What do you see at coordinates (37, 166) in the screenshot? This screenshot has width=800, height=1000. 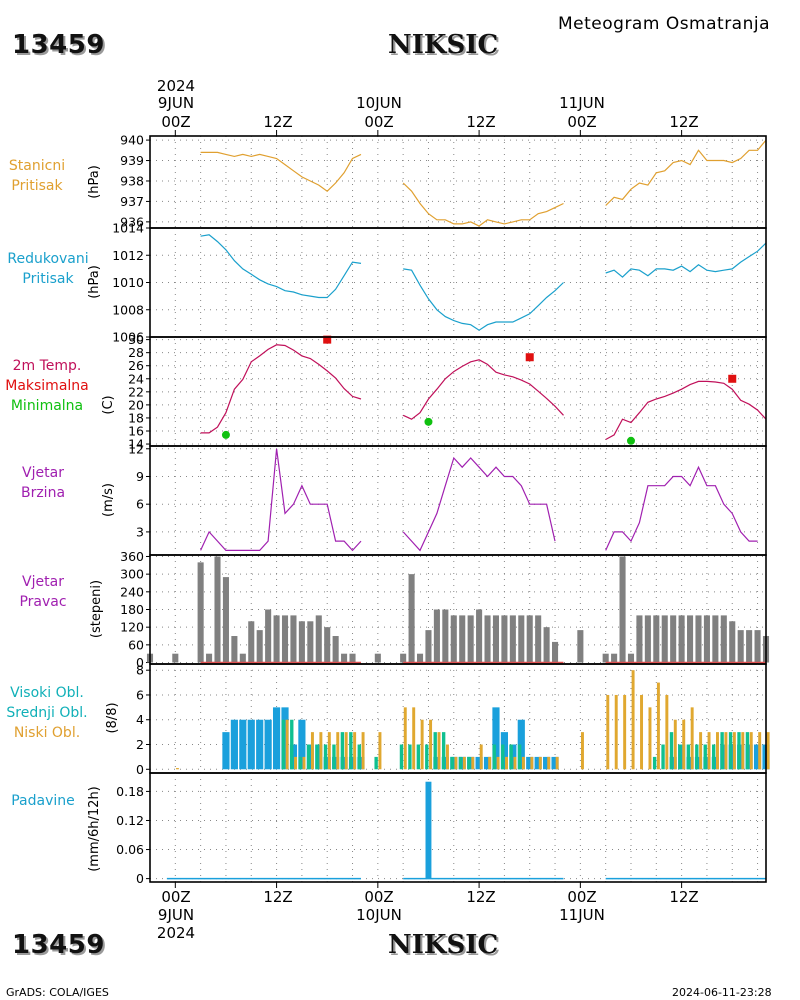 I see `label-station-pressure-line-1: Stanicni` at bounding box center [37, 166].